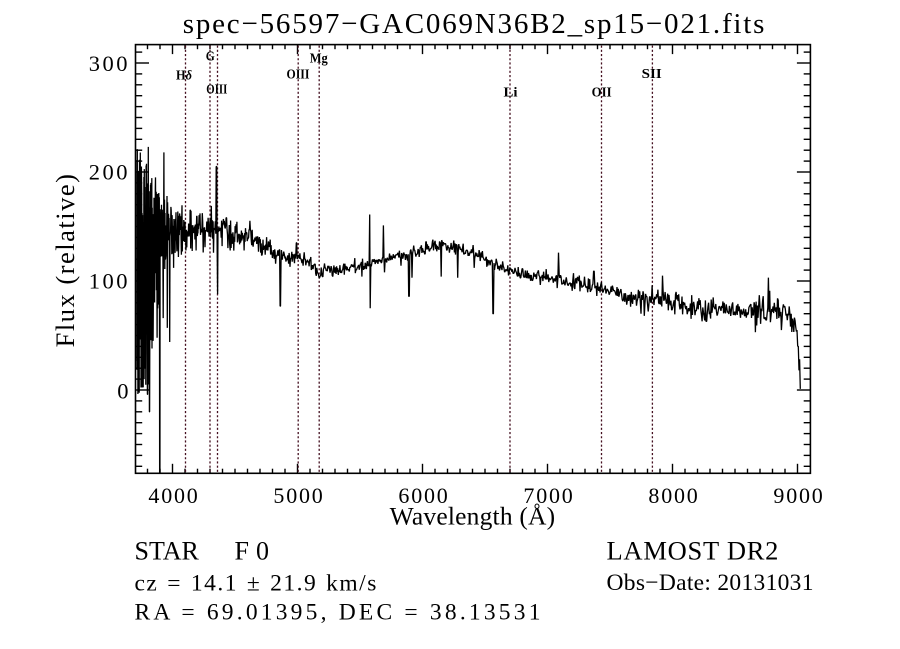  Describe the element at coordinates (256, 584) in the screenshot. I see `svg-text: cz = 14.1 ± 21.9 km/s` at that location.